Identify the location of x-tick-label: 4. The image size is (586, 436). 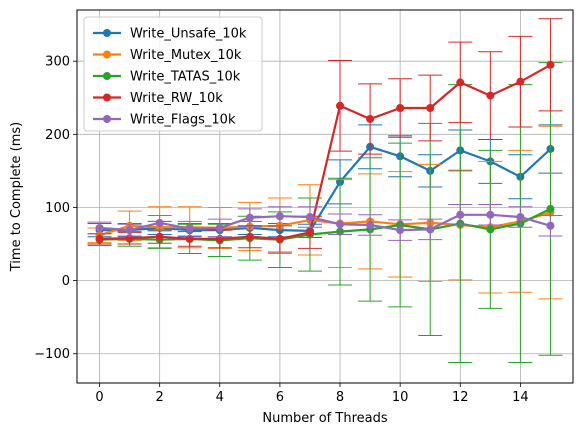
(220, 397).